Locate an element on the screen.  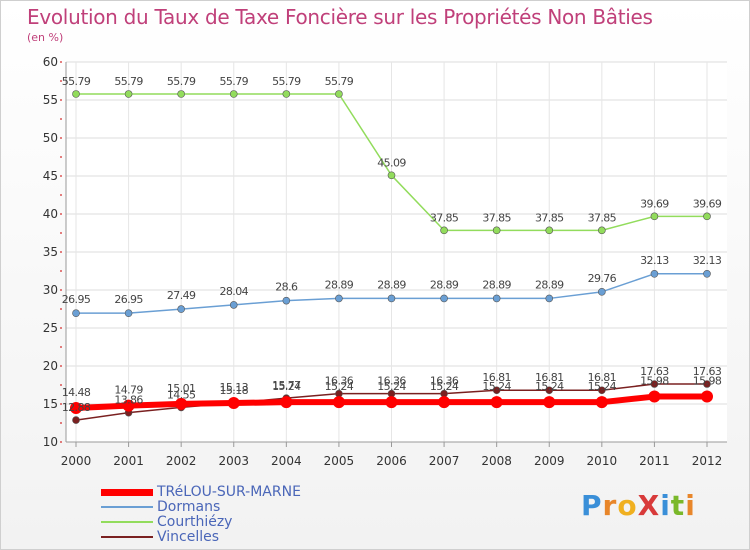
x-tick-label: 2004 is located at coordinates (286, 461).